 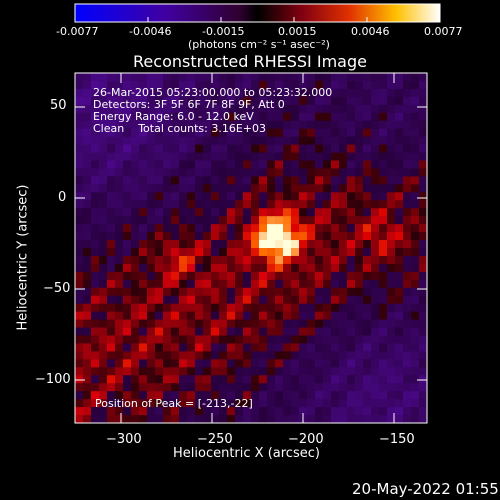 What do you see at coordinates (23, 257) in the screenshot?
I see `y-axis-label: Heliocentric Y (arcsec)` at bounding box center [23, 257].